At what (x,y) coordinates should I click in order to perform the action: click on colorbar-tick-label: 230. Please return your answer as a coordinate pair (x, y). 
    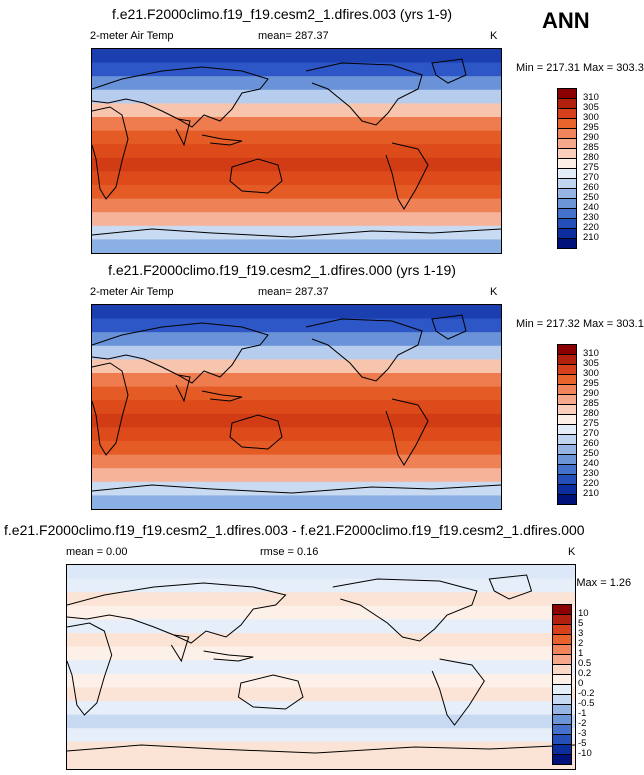
    Looking at the image, I should click on (591, 217).